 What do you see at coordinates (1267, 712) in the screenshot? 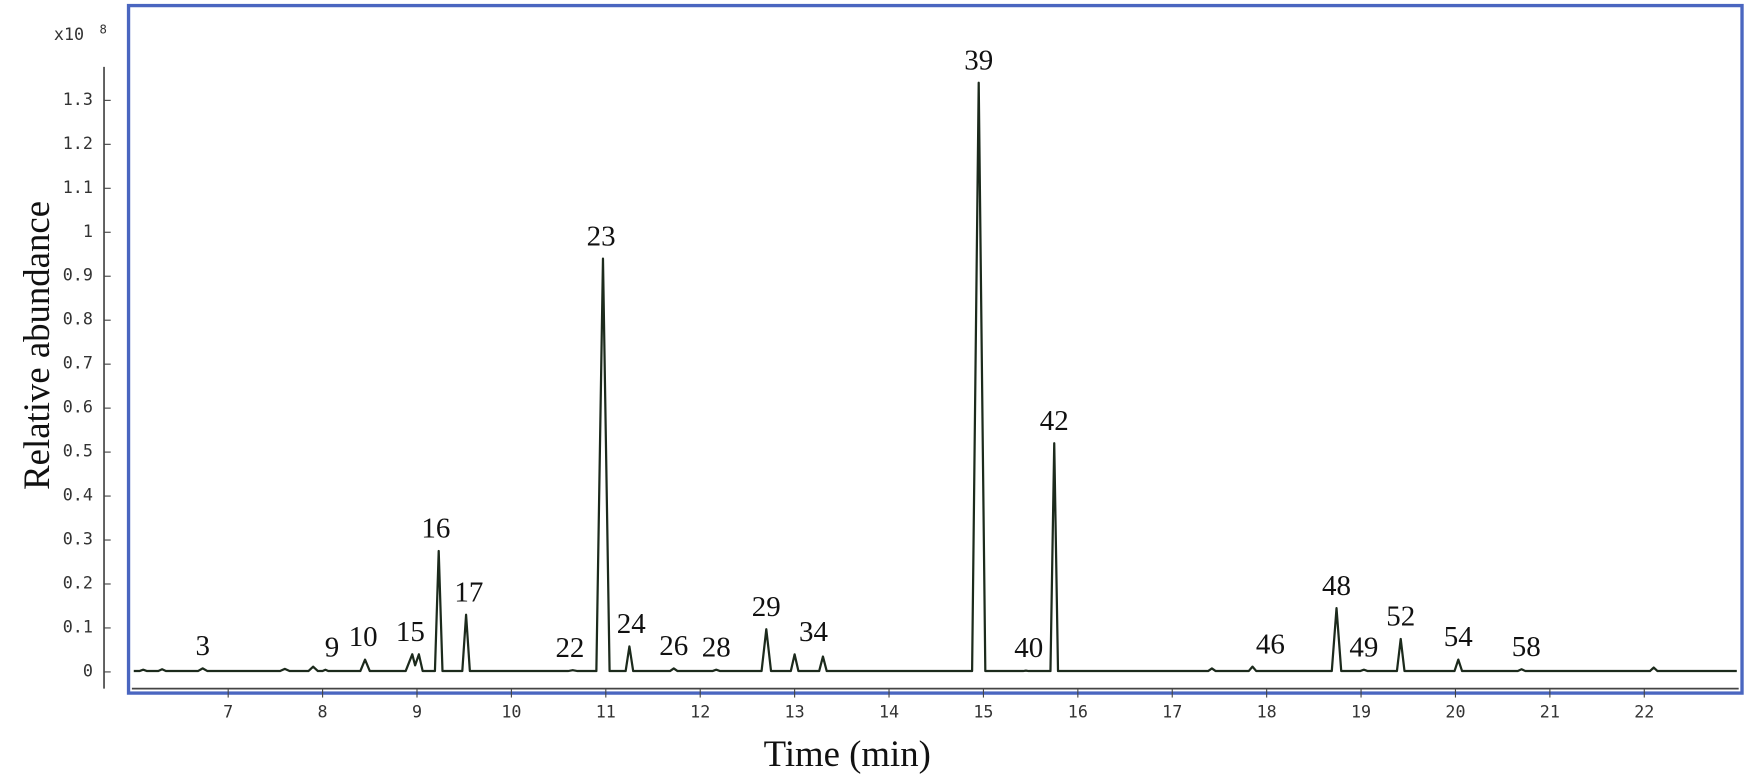
I see `x-tick-label: 18` at bounding box center [1267, 712].